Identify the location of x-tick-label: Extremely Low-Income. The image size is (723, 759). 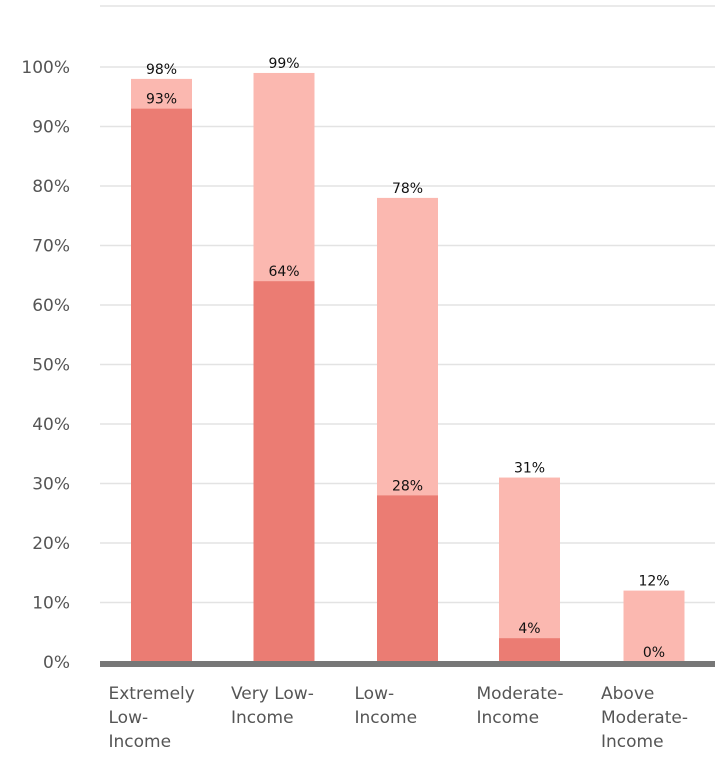
(152, 718).